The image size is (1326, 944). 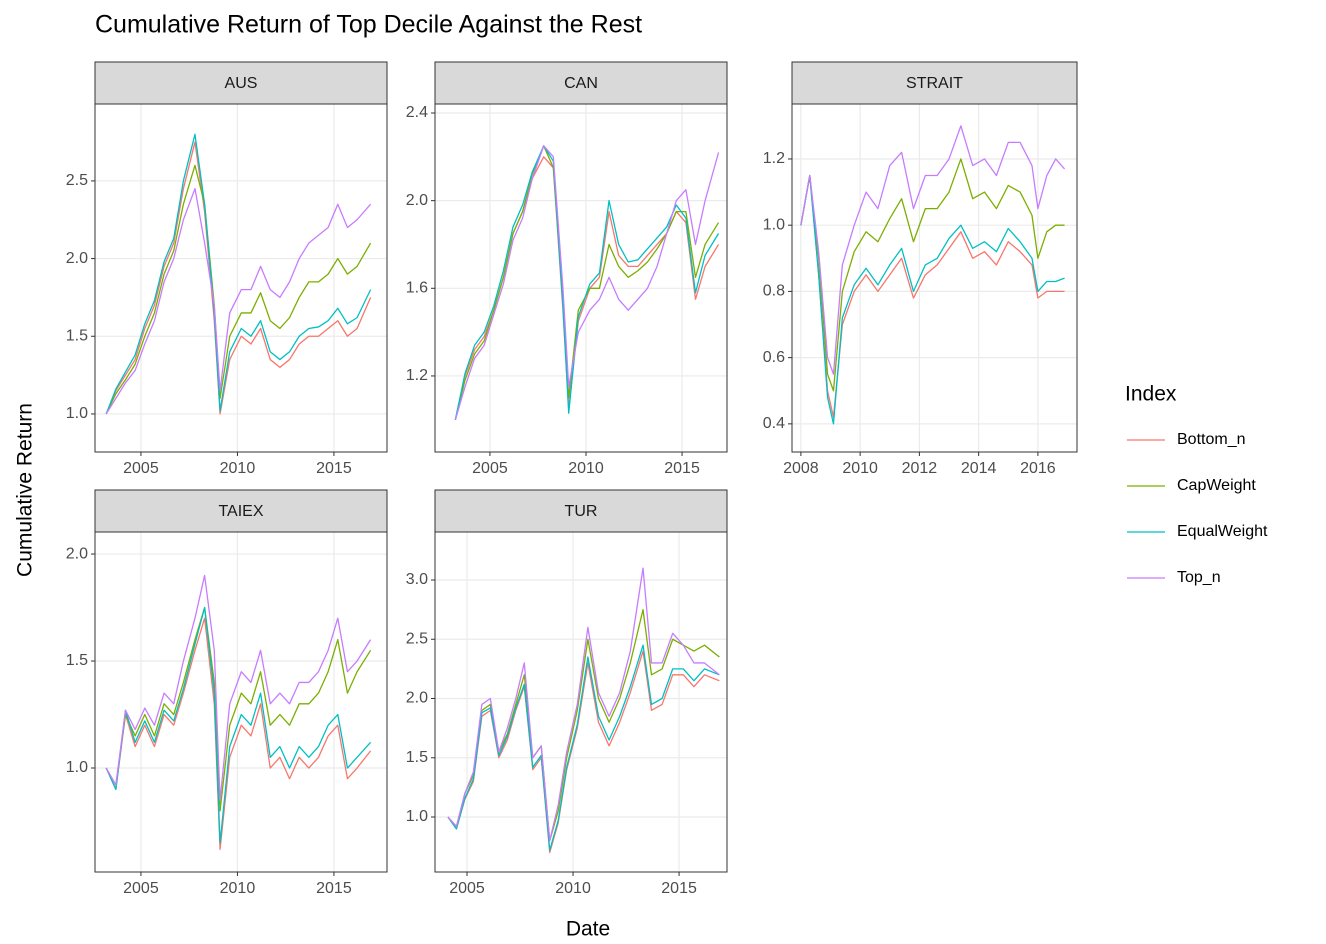 I want to click on x-tick-label: 2012, so click(x=920, y=468).